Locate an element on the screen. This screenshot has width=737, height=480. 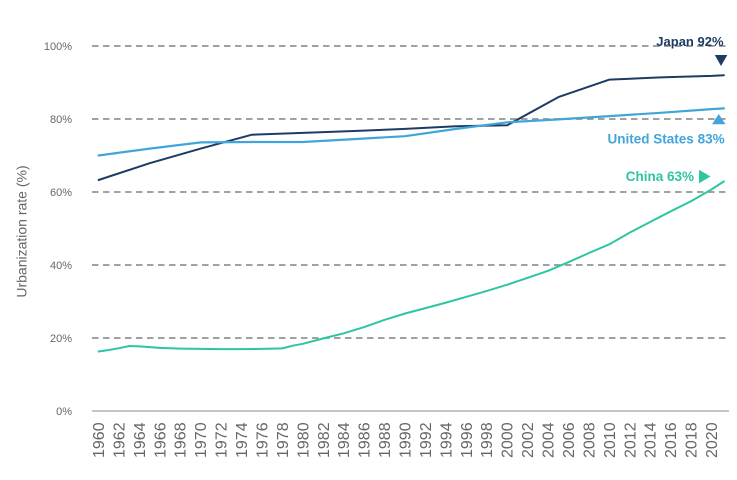
svg-text: 40% is located at coordinates (61, 266).